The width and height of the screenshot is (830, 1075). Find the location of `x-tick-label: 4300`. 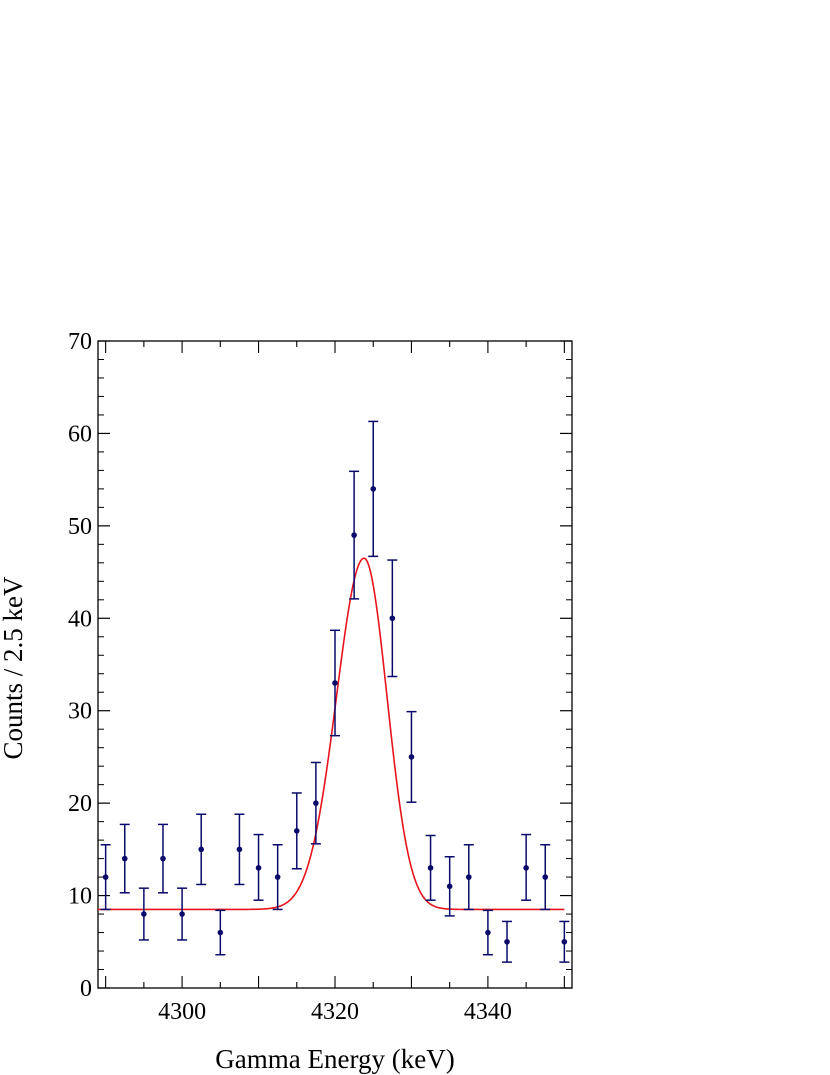

x-tick-label: 4300 is located at coordinates (182, 1012).